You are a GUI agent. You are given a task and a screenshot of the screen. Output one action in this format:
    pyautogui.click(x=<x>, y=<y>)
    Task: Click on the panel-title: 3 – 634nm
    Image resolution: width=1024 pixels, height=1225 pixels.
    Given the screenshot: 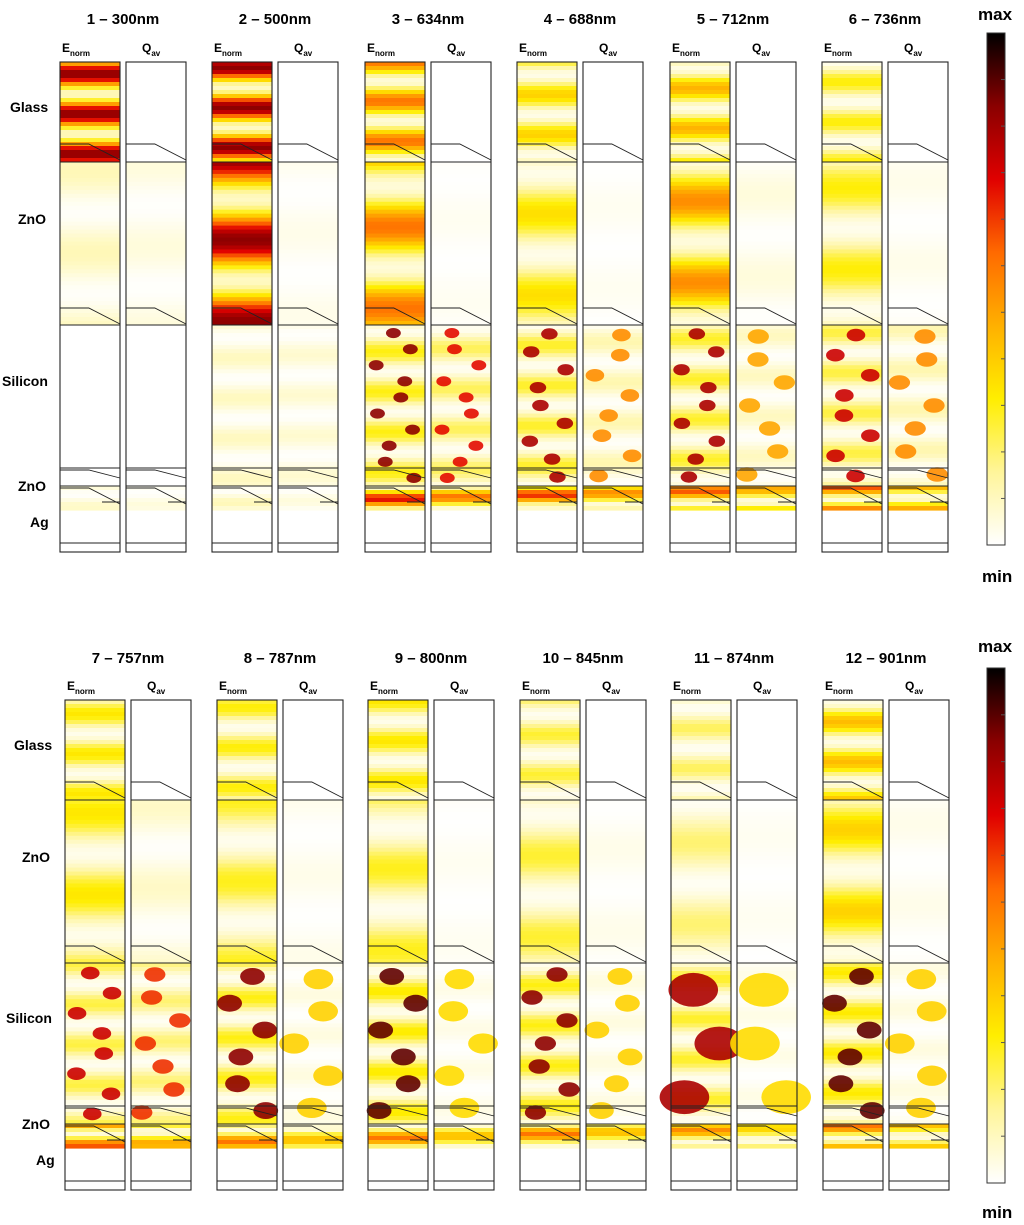 What is the action you would take?
    pyautogui.click(x=428, y=19)
    